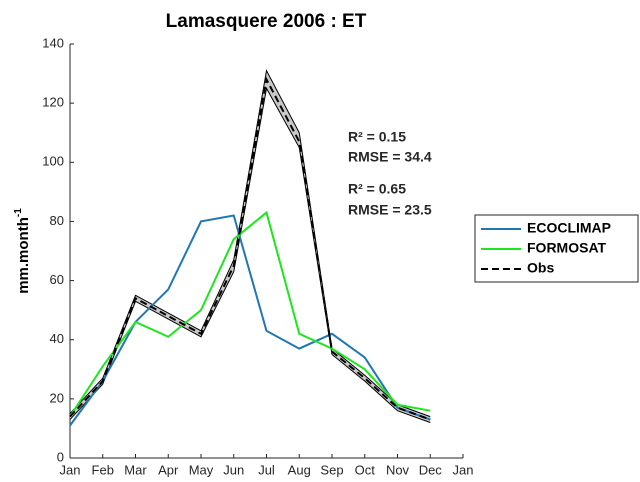 This screenshot has width=640, height=482. Describe the element at coordinates (377, 137) in the screenshot. I see `annotation: R² = 0.15` at that location.